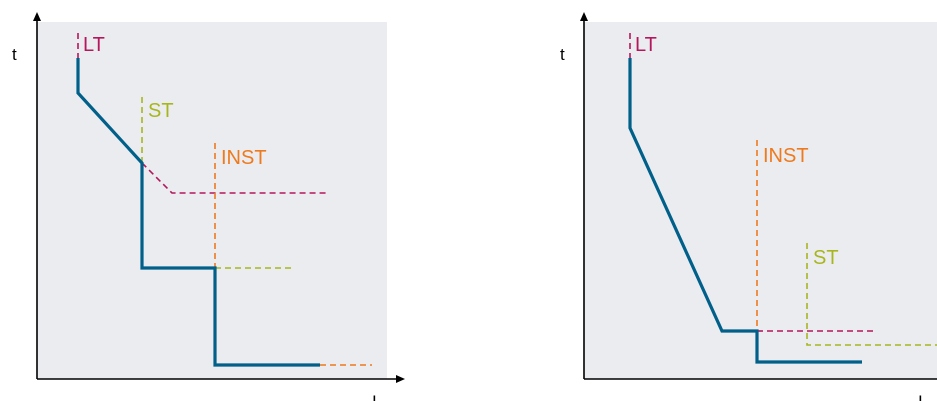  I want to click on left-y-axis-label: t, so click(14, 54).